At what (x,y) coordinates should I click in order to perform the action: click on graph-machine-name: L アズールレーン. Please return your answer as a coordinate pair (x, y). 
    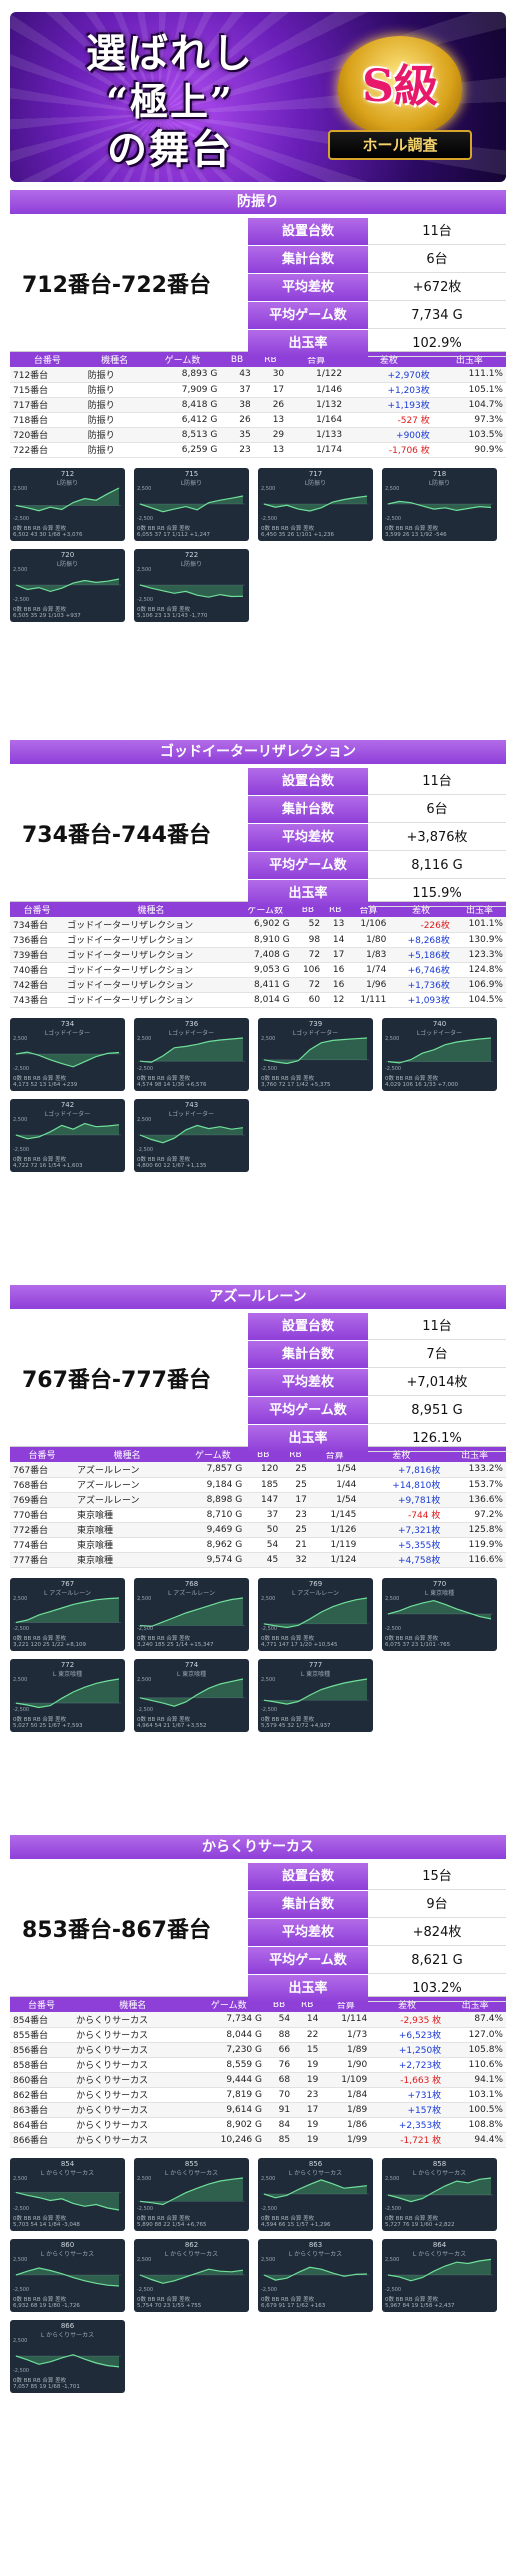
    Looking at the image, I should click on (67, 1593).